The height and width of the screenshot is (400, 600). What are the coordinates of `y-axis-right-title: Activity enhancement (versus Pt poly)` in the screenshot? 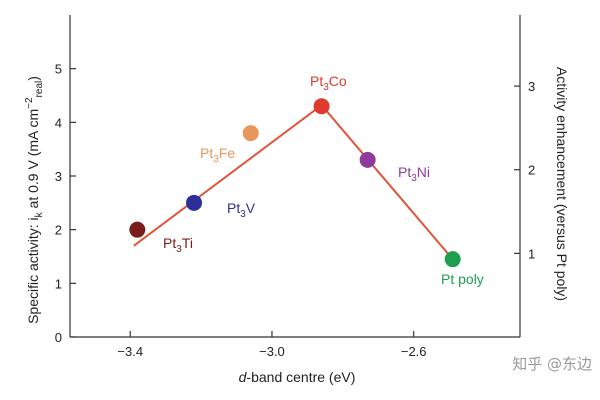 It's located at (562, 184).